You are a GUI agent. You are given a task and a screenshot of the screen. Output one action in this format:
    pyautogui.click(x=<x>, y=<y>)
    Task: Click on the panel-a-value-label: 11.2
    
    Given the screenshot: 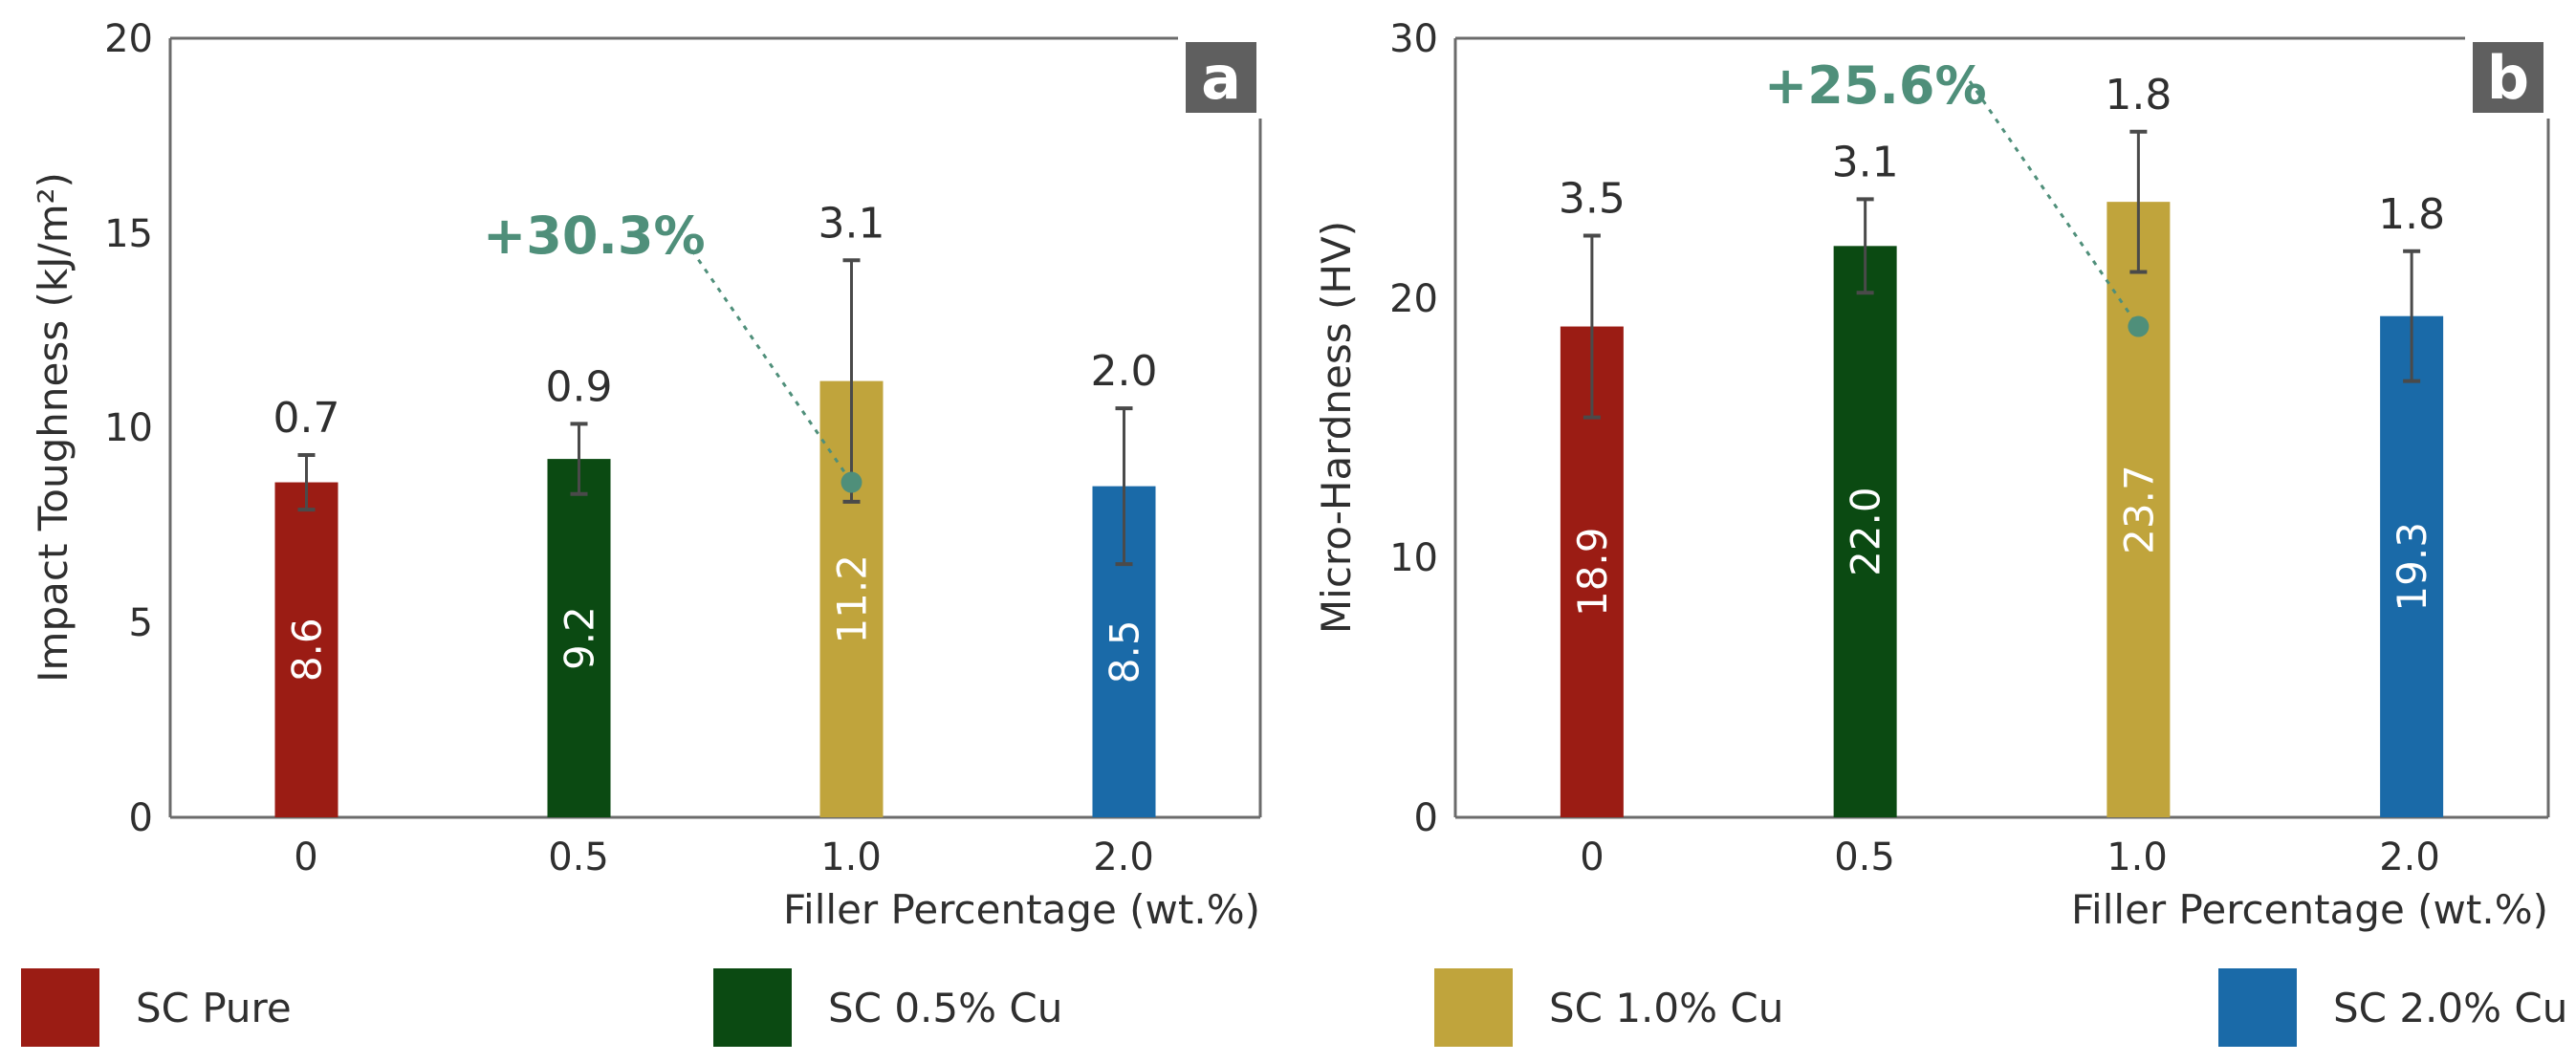 What is the action you would take?
    pyautogui.click(x=852, y=599)
    